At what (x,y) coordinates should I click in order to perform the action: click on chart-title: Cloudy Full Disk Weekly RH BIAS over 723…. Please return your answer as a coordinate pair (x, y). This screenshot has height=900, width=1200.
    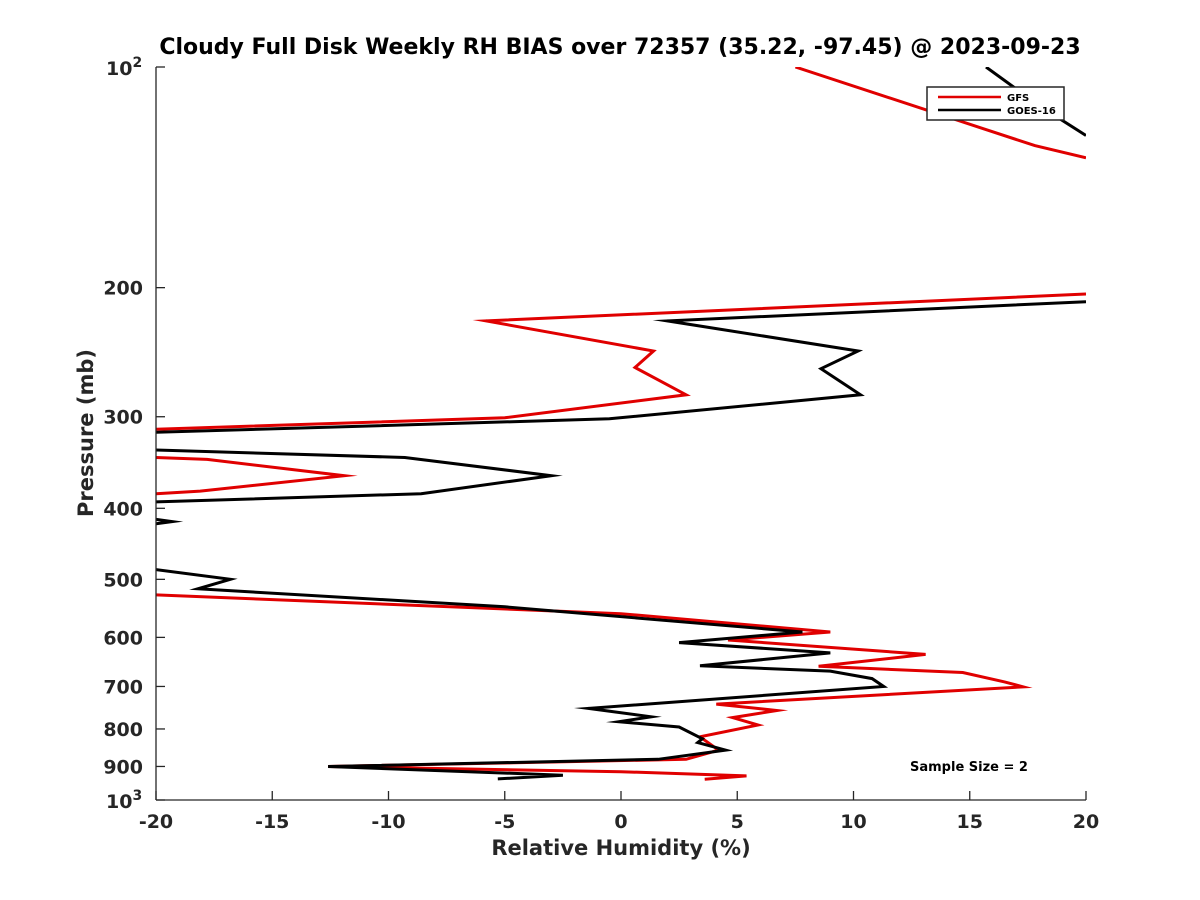
    Looking at the image, I should click on (619, 47).